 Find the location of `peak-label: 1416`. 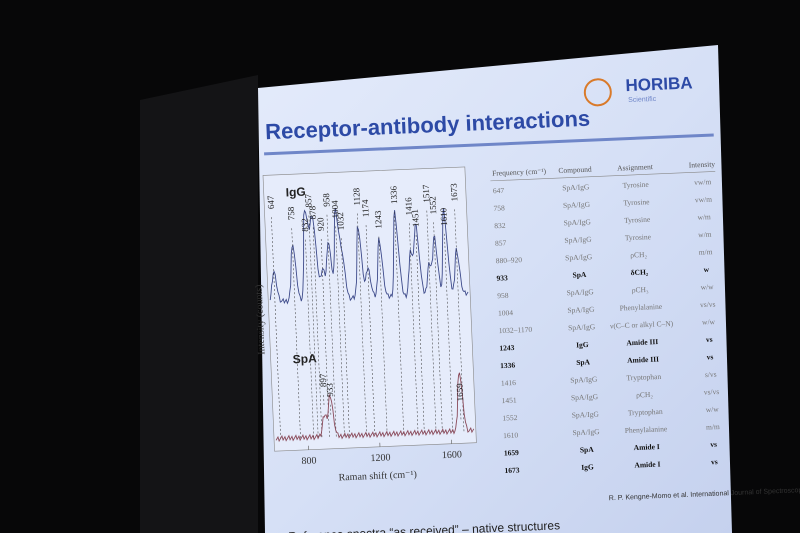

peak-label: 1416 is located at coordinates (408, 206).